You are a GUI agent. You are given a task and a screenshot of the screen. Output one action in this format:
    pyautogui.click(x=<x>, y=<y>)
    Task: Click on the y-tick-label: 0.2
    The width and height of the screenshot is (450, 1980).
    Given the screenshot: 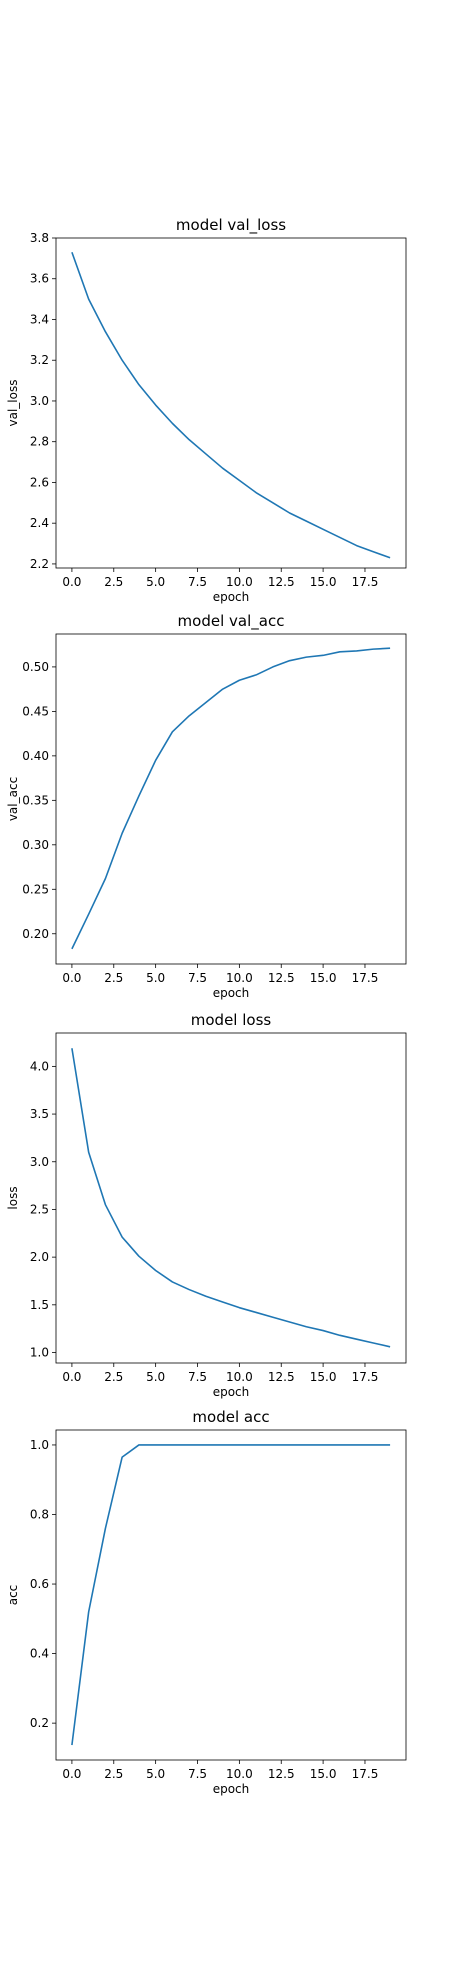 What is the action you would take?
    pyautogui.click(x=39, y=1723)
    